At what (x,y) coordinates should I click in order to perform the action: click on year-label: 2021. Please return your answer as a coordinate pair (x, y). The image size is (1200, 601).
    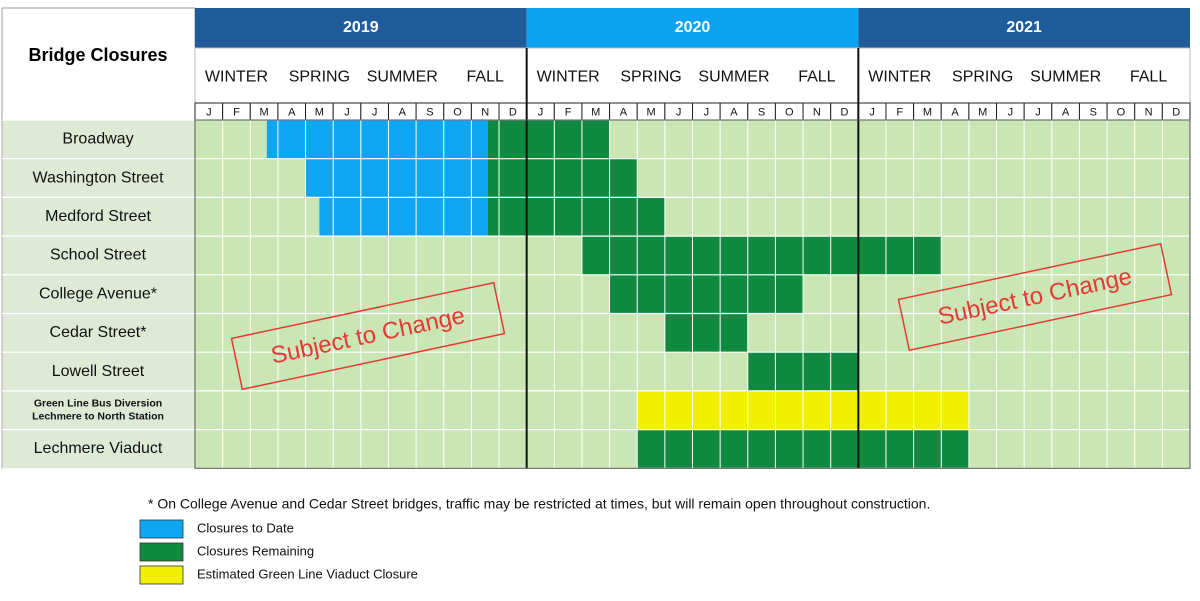
    Looking at the image, I should click on (1024, 27).